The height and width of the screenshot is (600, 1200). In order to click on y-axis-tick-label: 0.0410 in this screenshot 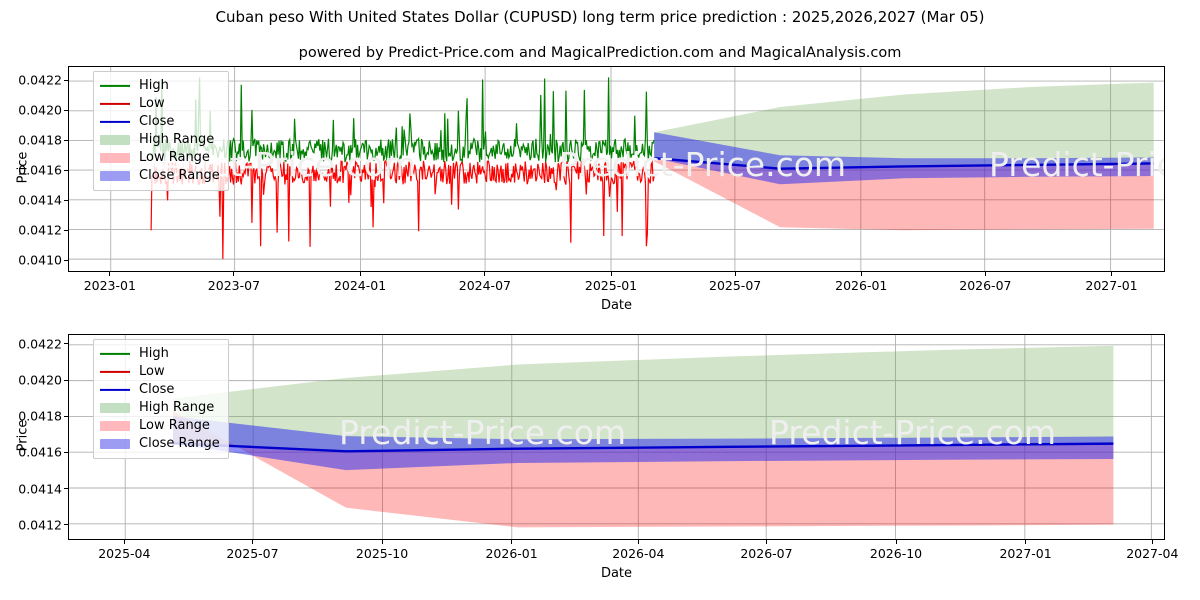, I will do `click(40, 260)`.